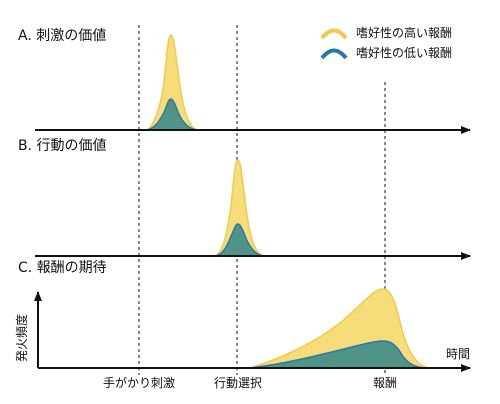  I want to click on panel-c-low-response, so click(339, 354).